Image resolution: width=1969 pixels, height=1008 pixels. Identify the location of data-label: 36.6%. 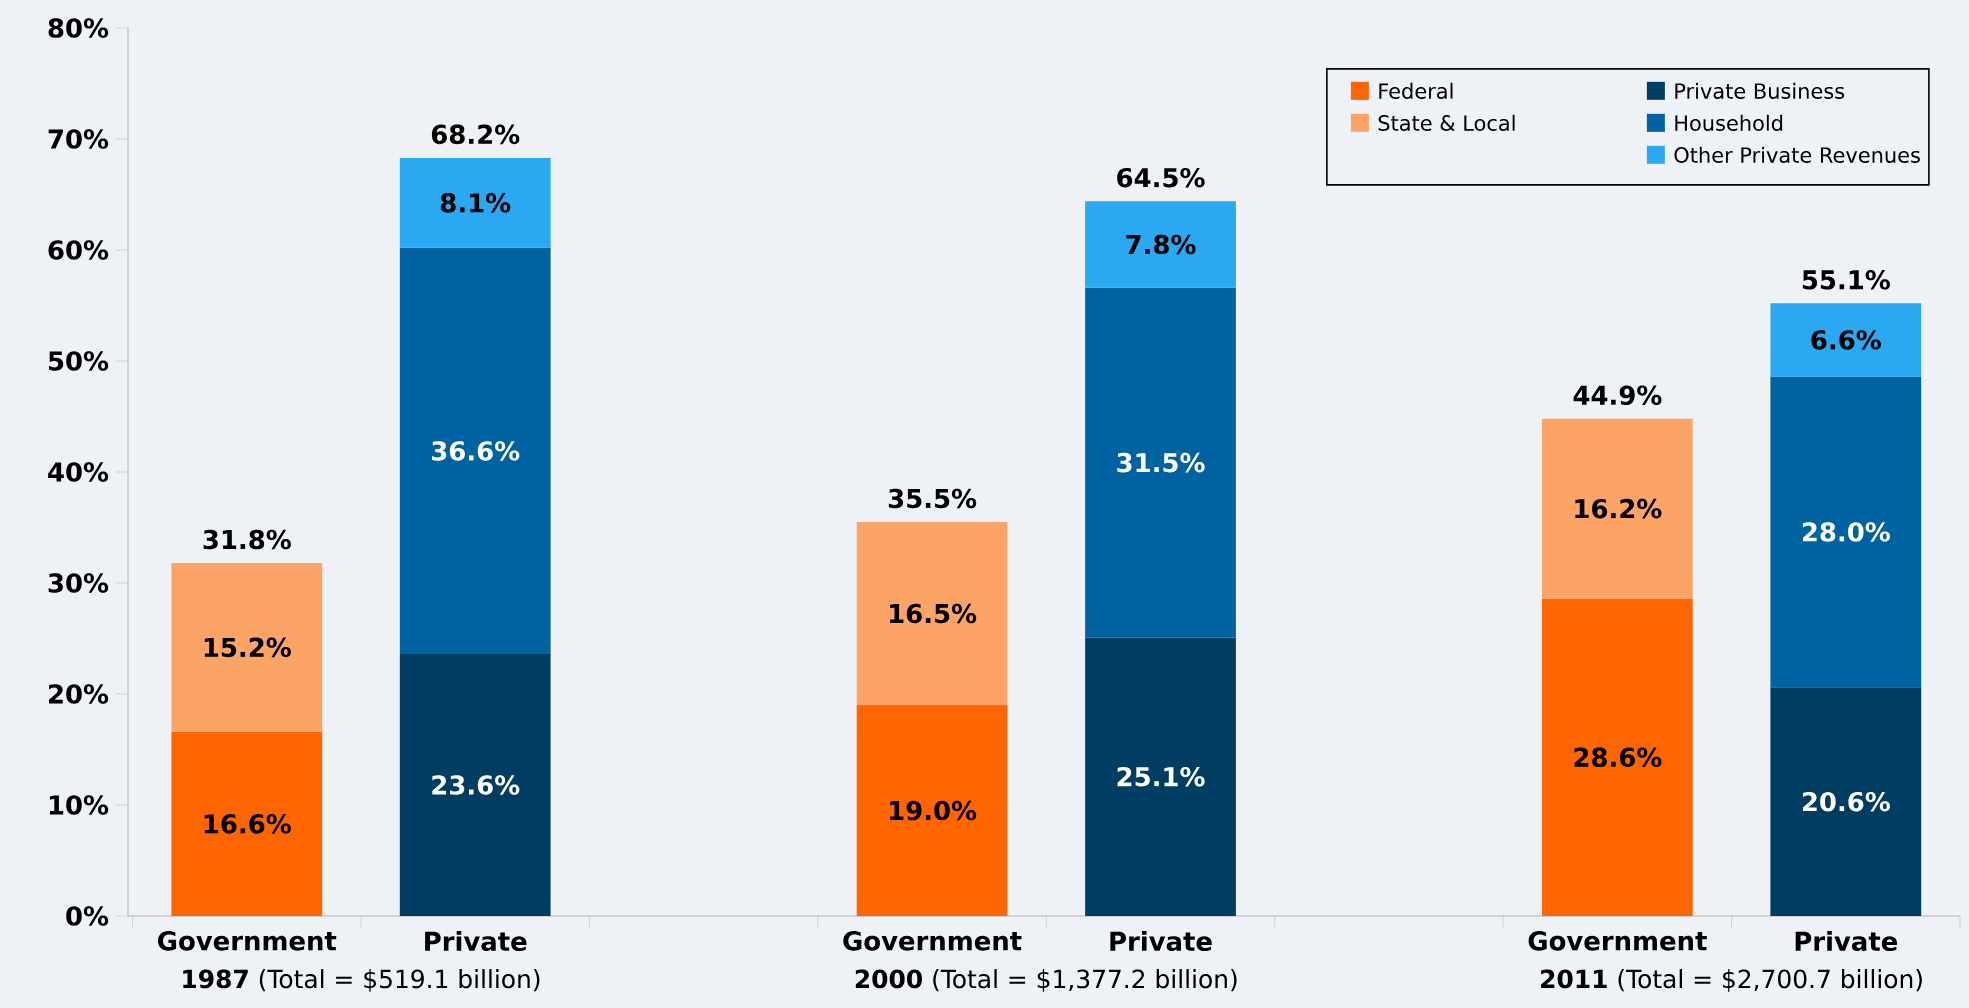
(476, 451).